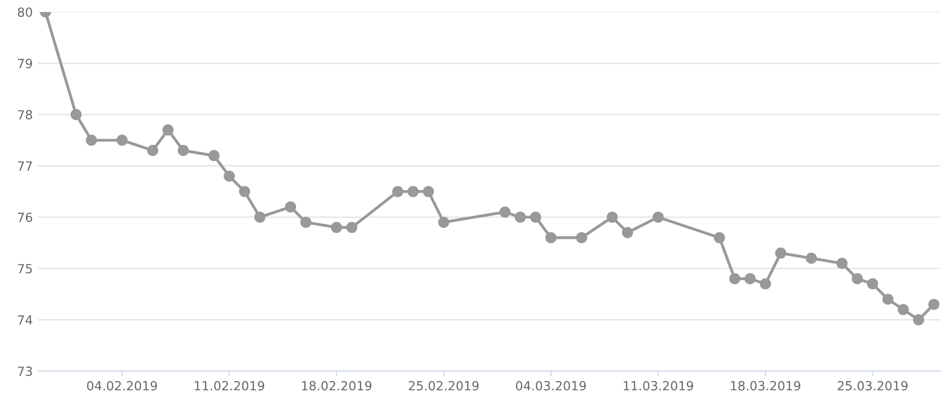 This screenshot has height=399, width=945. What do you see at coordinates (25, 320) in the screenshot?
I see `y-tick-label: 74` at bounding box center [25, 320].